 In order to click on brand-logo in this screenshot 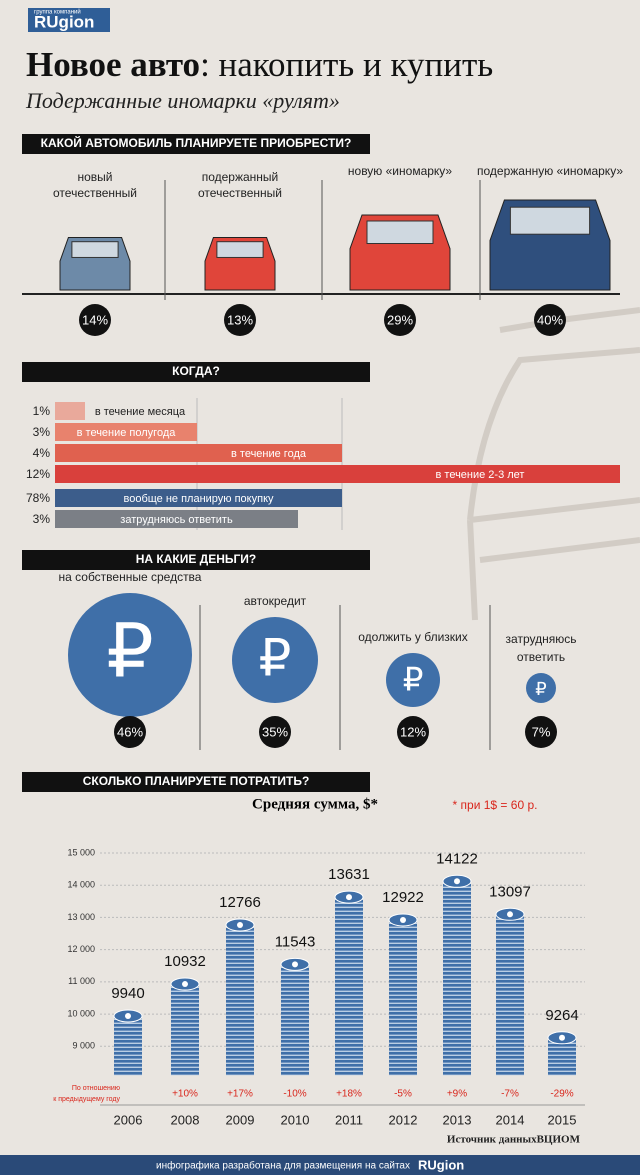, I will do `click(69, 20)`.